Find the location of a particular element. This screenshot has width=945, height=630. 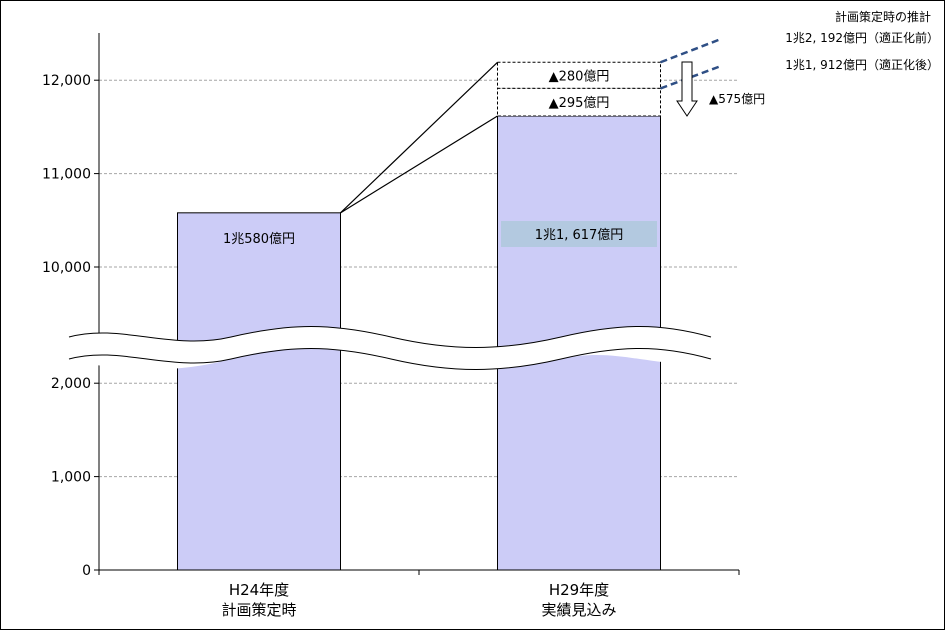

bar-label-bg is located at coordinates (579, 234).